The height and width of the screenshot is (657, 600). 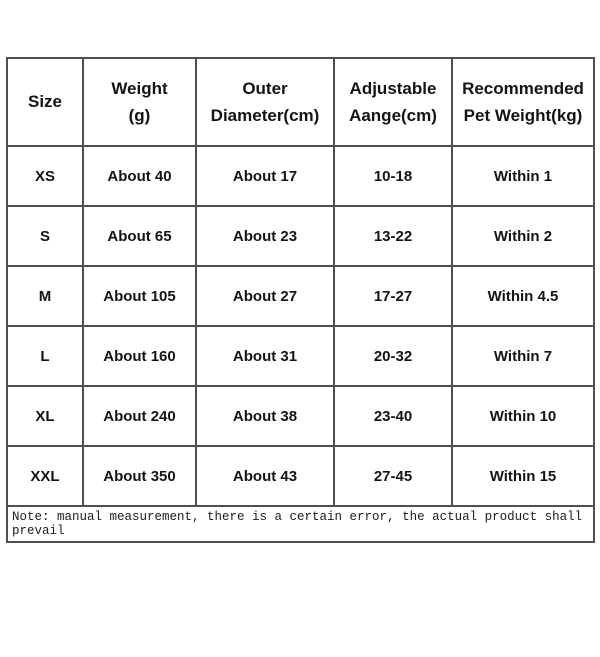 I want to click on column-header-recommended-pet-weight: Recommended Pet Weight(kg), so click(x=523, y=102).